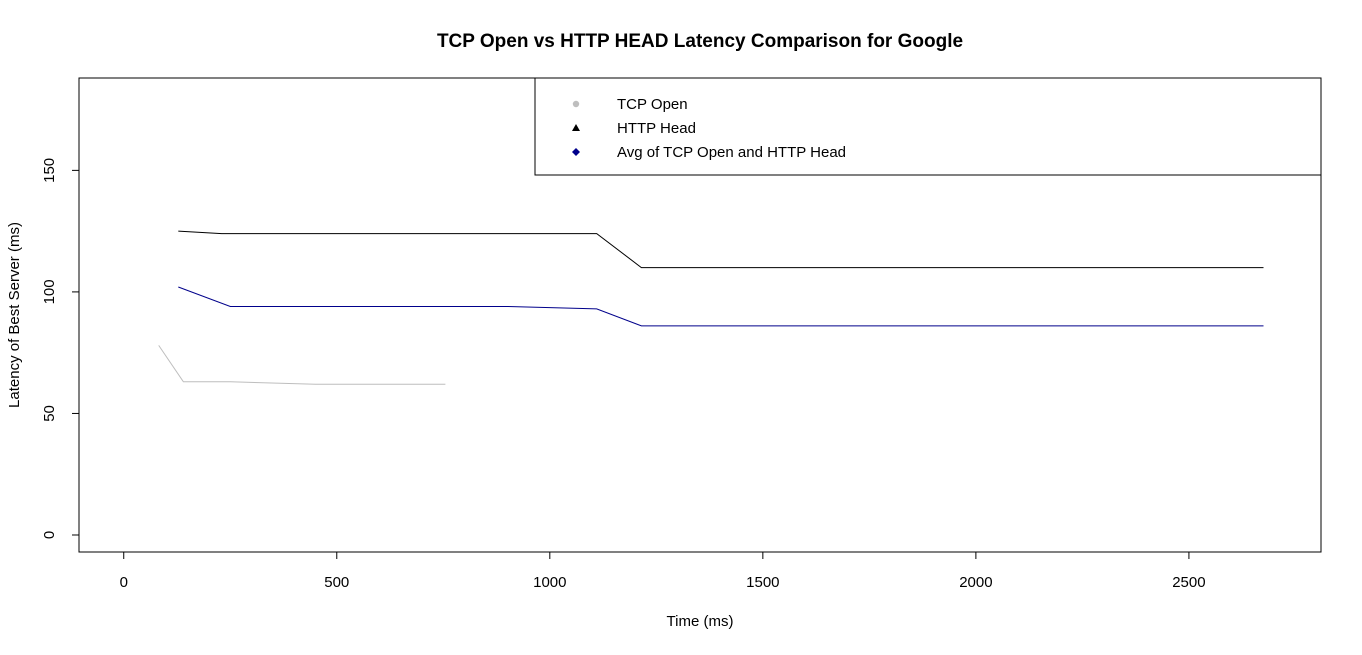 This screenshot has height=655, width=1362. What do you see at coordinates (731, 152) in the screenshot?
I see `legend-label: Avg of TCP Open and HTTP Head` at bounding box center [731, 152].